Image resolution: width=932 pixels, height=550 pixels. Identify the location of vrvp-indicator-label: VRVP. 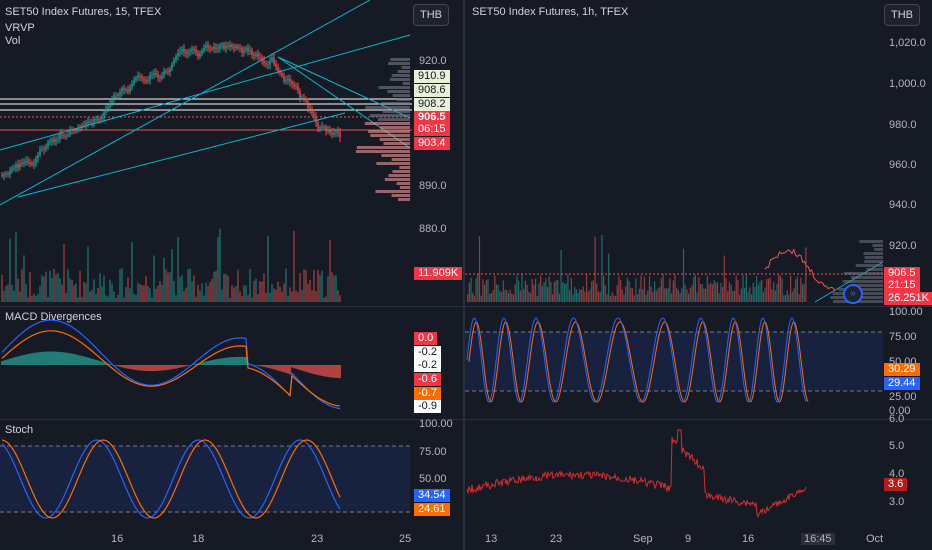
(20, 28).